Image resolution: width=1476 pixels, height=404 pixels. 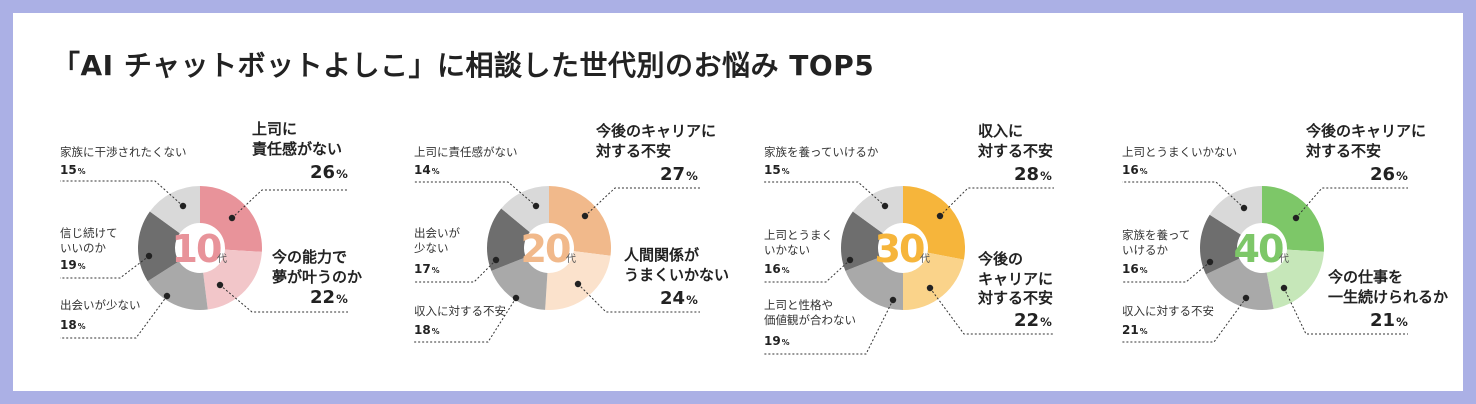 I want to click on chart-1-center-number: 10, so click(x=196, y=249).